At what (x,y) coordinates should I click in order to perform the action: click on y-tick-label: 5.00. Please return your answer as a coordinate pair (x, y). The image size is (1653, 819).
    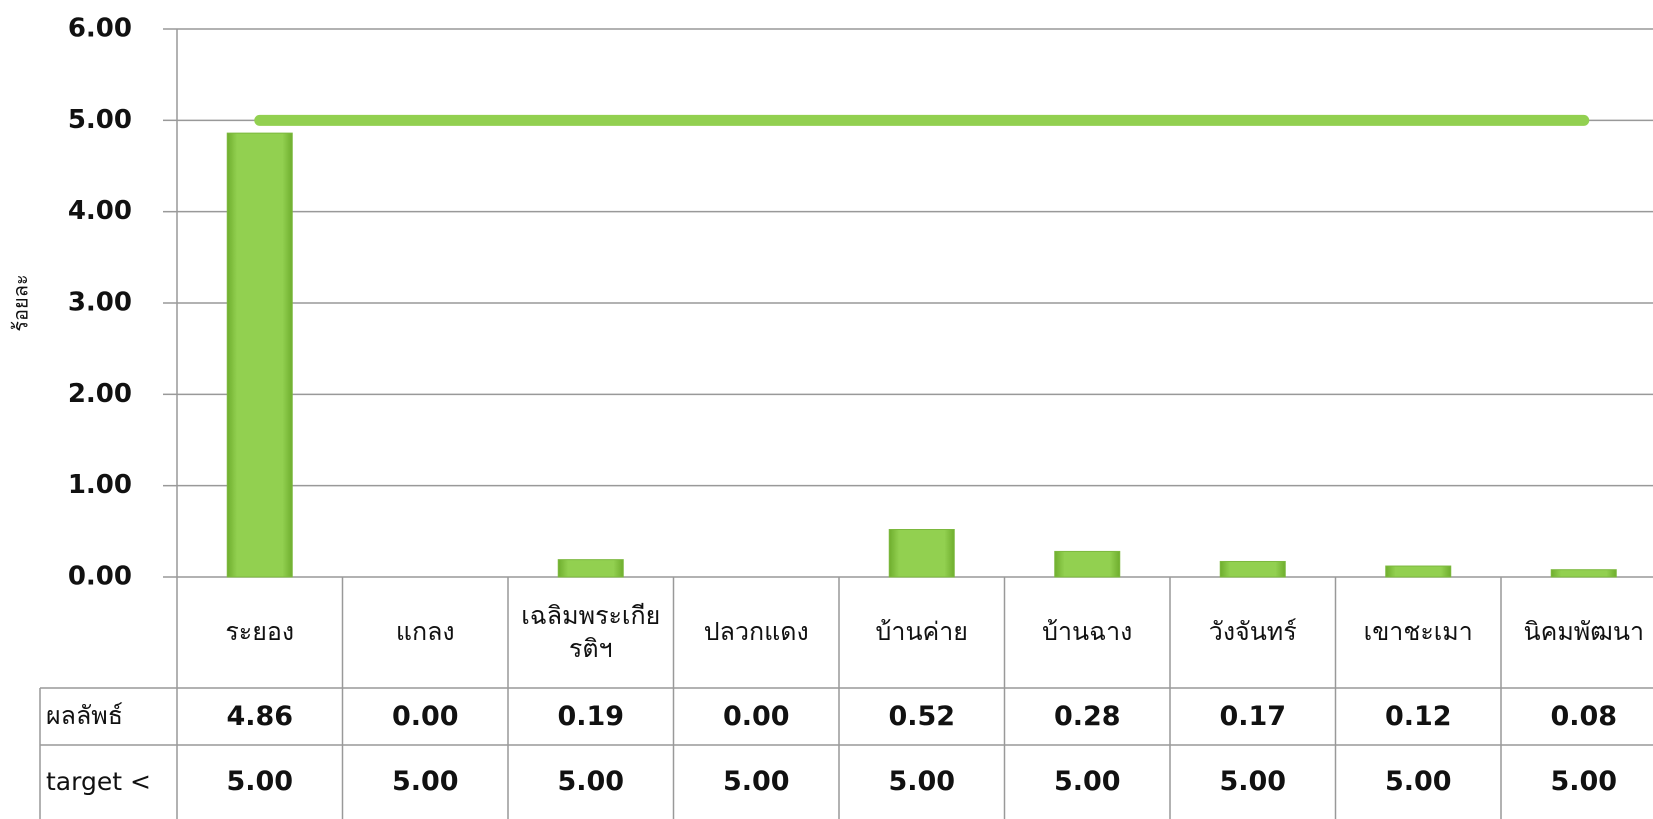
    Looking at the image, I should click on (100, 120).